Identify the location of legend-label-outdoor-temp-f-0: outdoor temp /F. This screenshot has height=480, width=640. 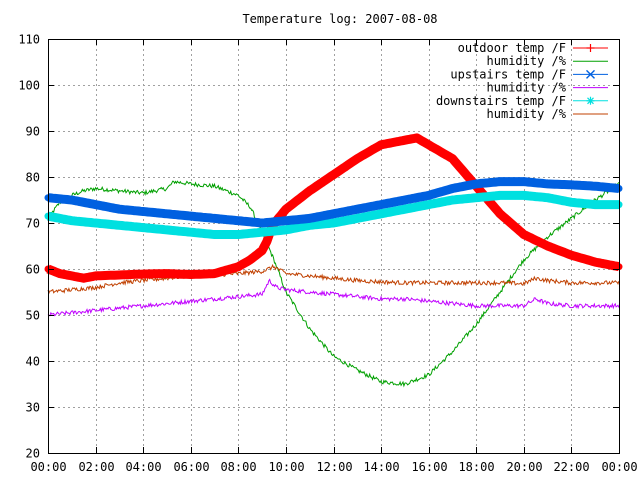
(512, 48).